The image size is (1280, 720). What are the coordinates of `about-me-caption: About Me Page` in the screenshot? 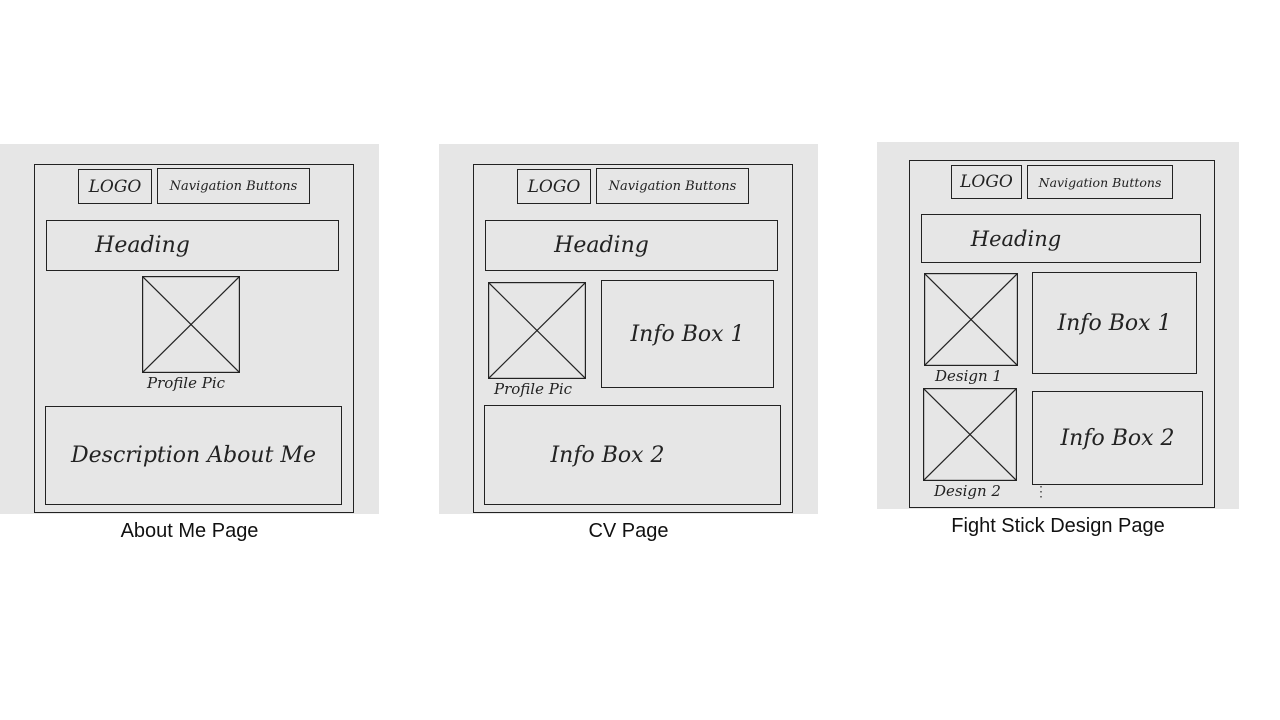 It's located at (189, 531).